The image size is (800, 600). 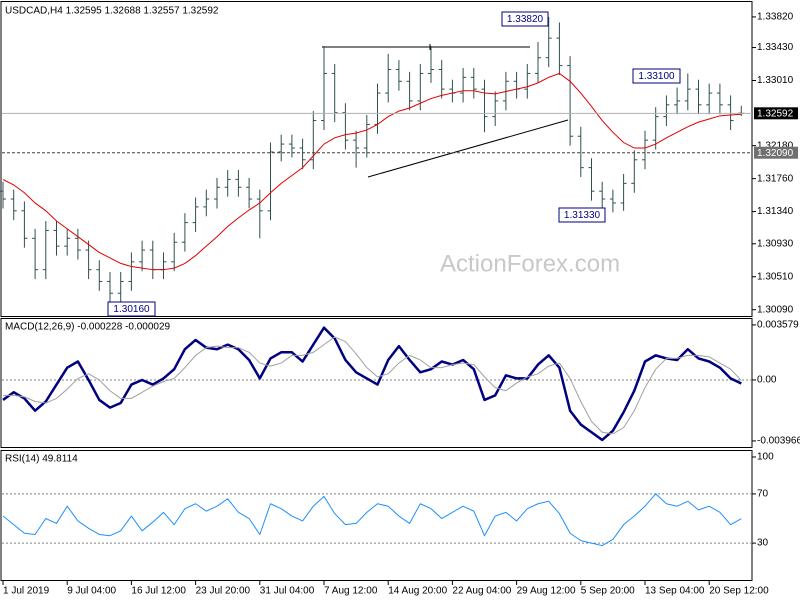 What do you see at coordinates (223, 591) in the screenshot?
I see `x-tick-label: 23 Jul 20:00` at bounding box center [223, 591].